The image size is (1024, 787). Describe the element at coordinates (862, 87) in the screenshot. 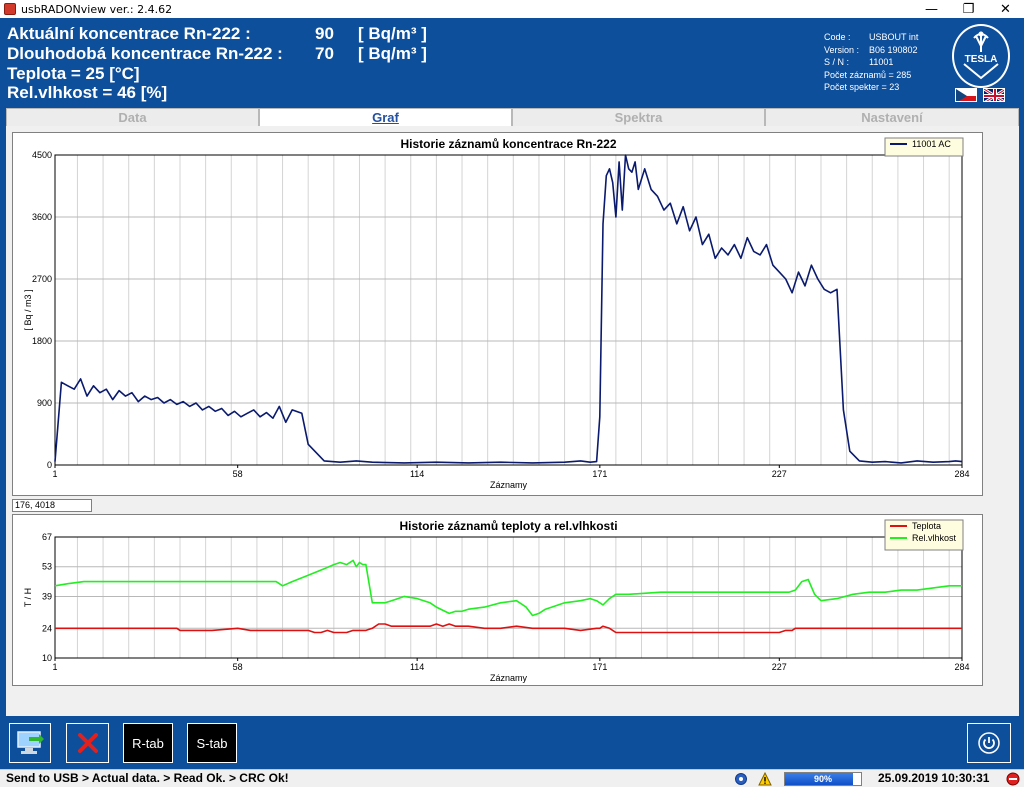

I see `info-spectra-count: Počet spekter = 23` at that location.